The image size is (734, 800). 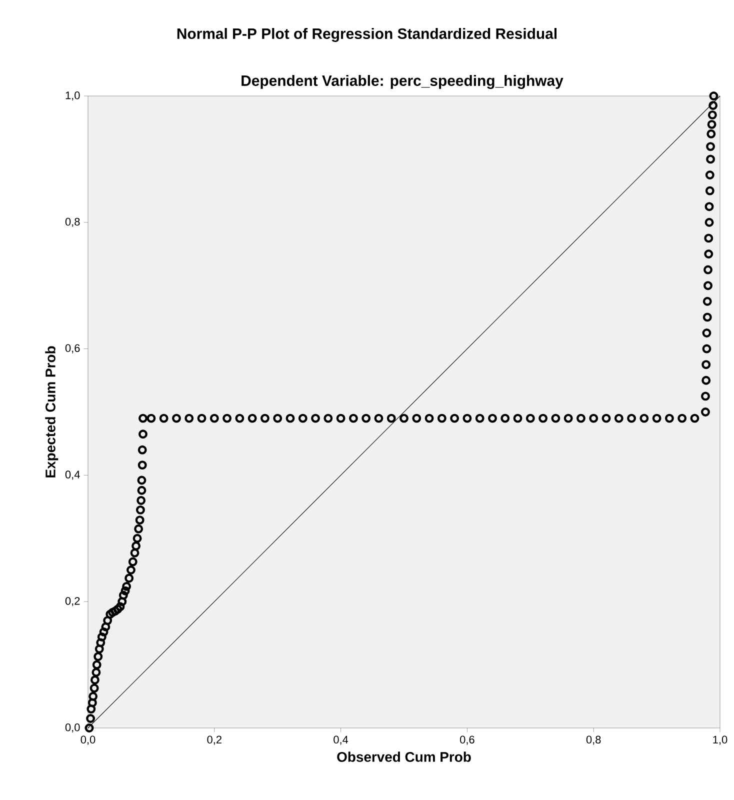 I want to click on x-tick-label: 0,4, so click(x=341, y=740).